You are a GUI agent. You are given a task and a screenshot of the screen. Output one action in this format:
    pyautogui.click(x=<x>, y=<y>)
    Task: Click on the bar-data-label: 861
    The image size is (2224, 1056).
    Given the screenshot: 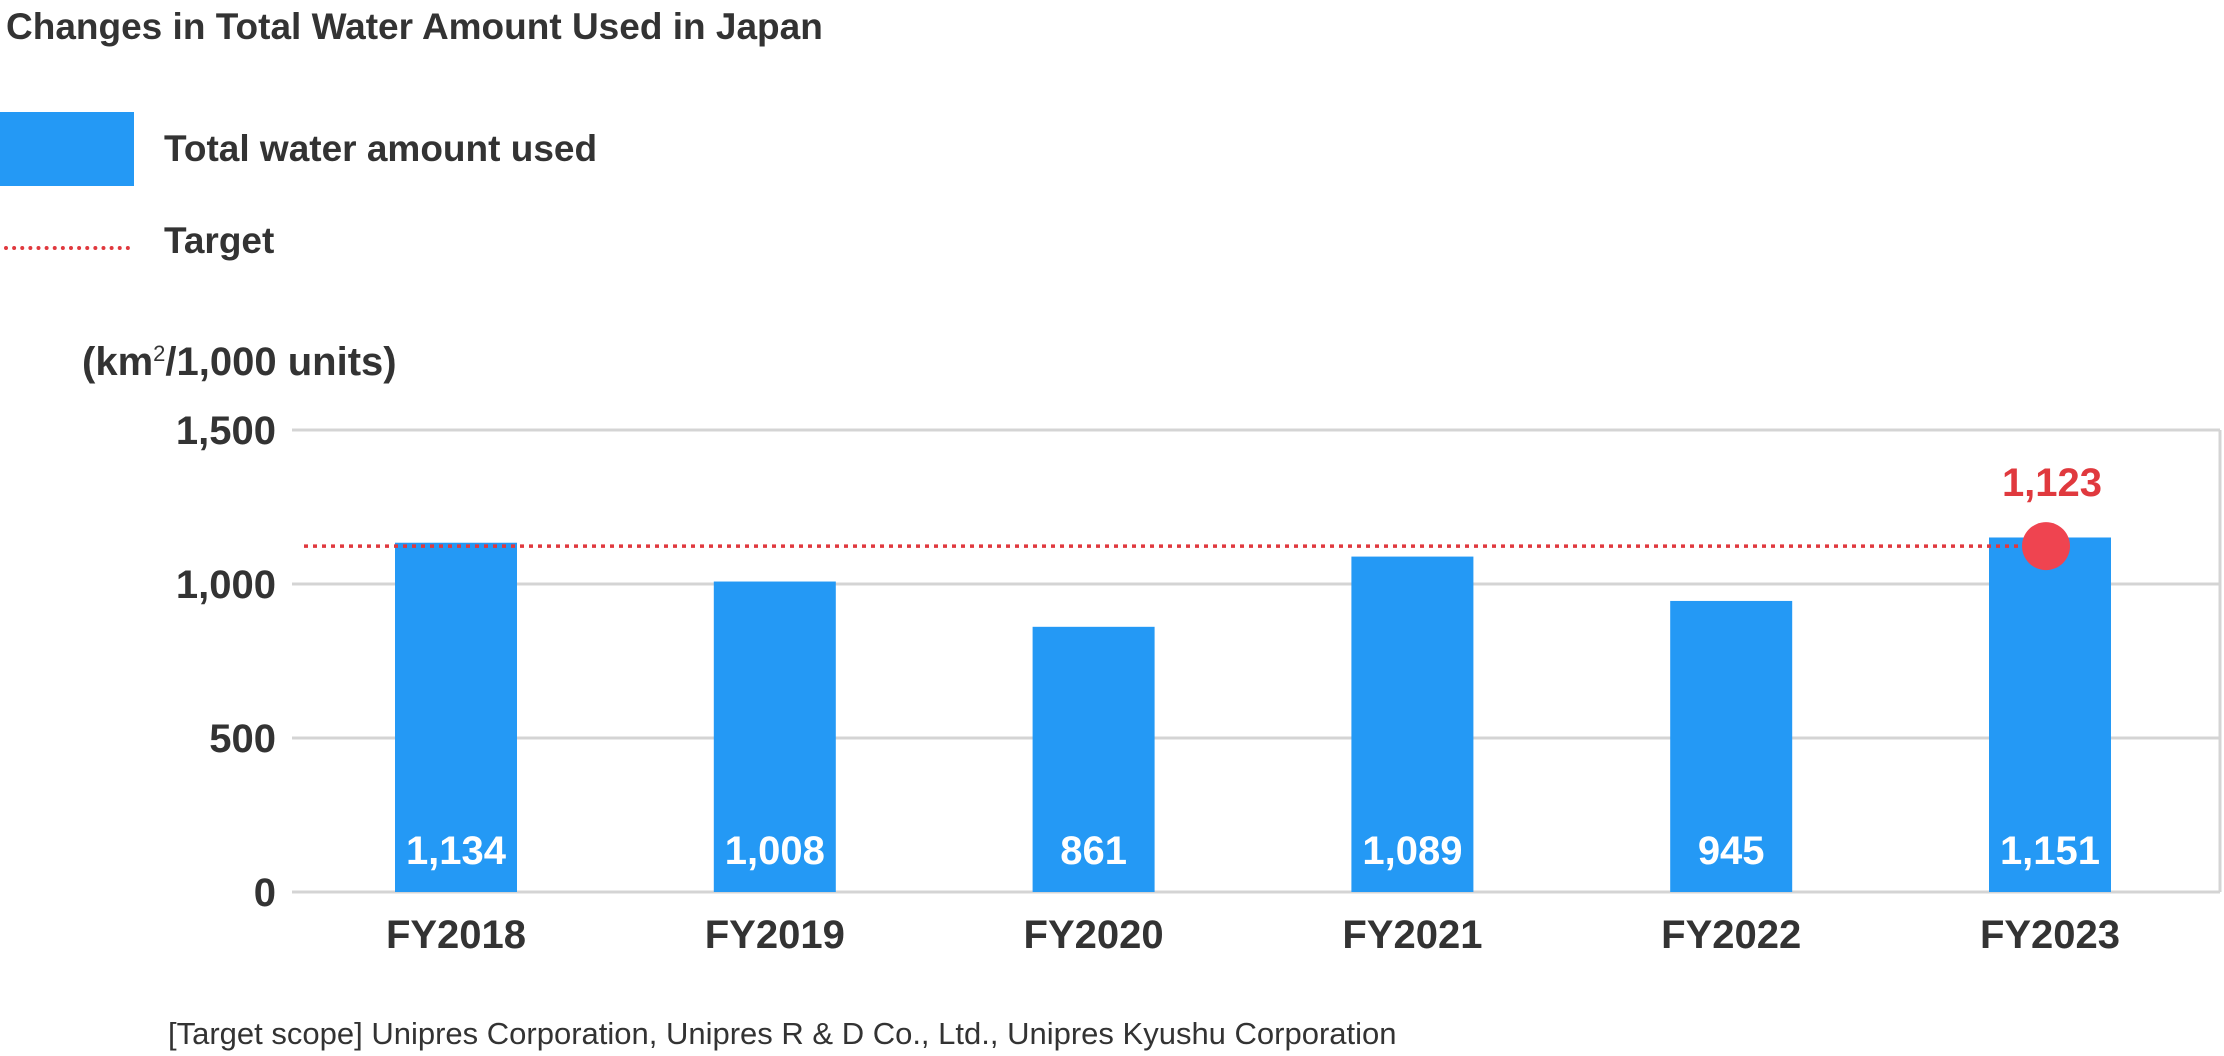 What is the action you would take?
    pyautogui.click(x=1093, y=851)
    